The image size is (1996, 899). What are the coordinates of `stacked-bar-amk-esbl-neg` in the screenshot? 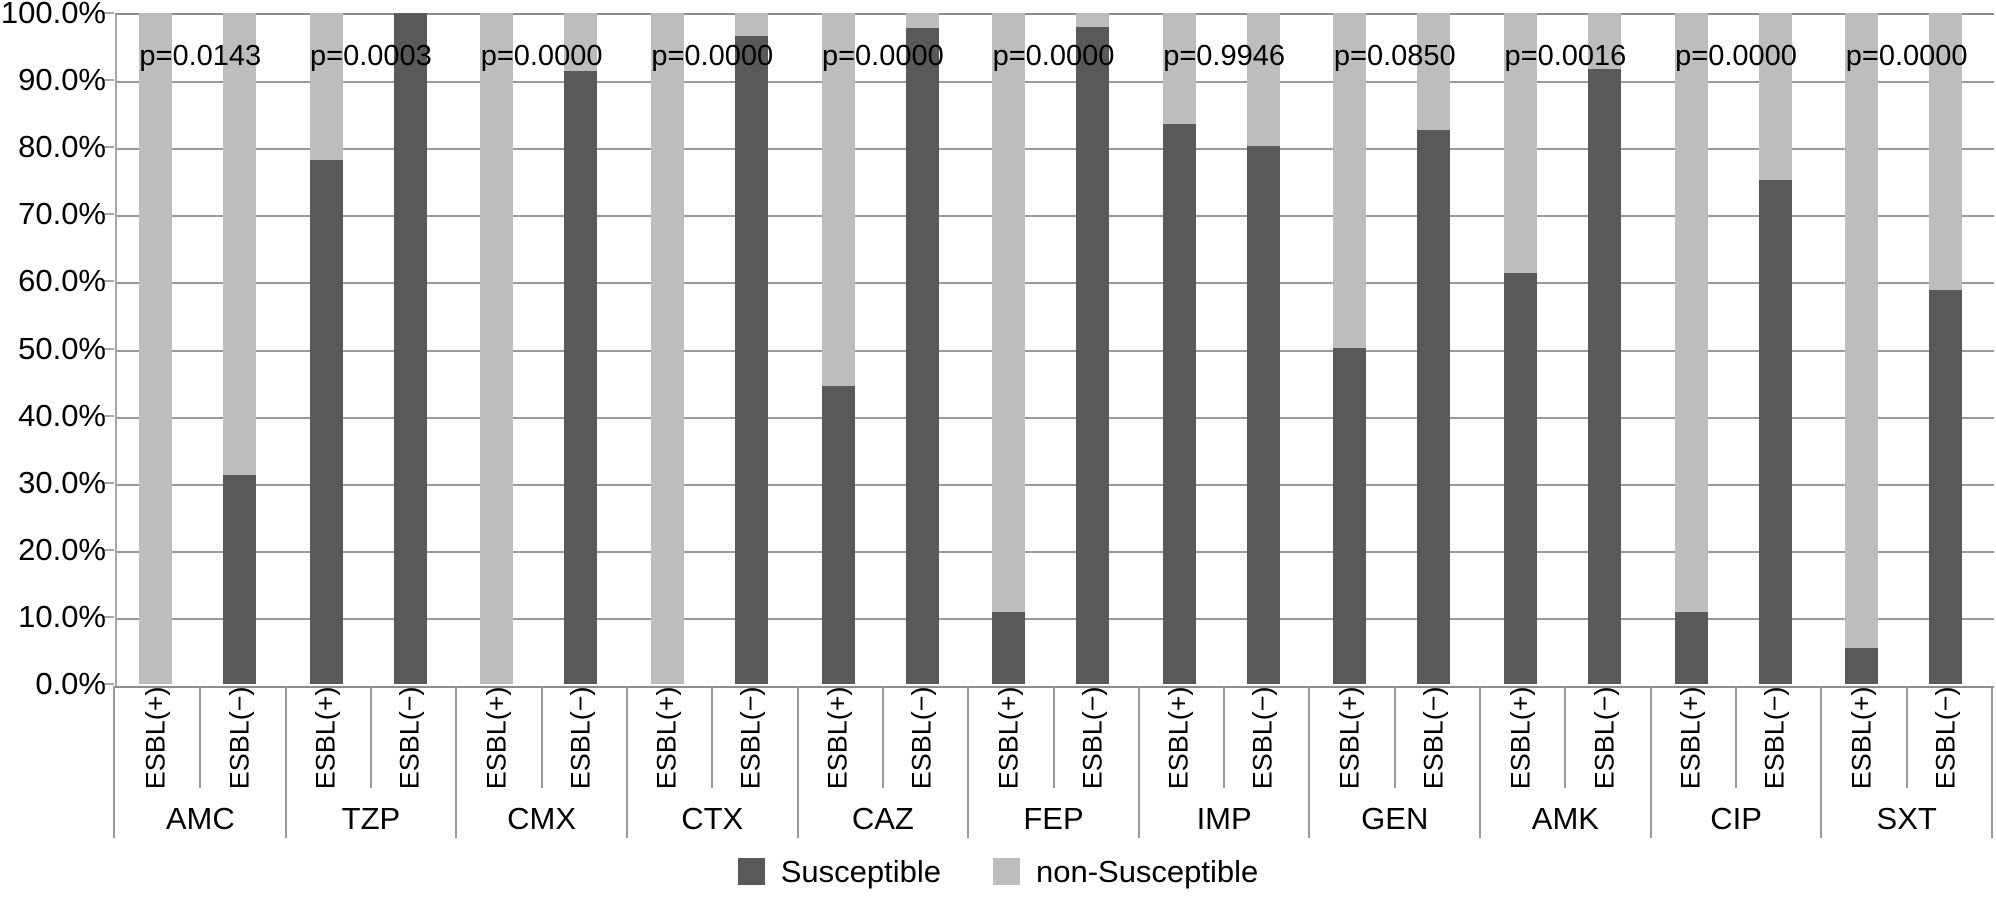 It's located at (1605, 348).